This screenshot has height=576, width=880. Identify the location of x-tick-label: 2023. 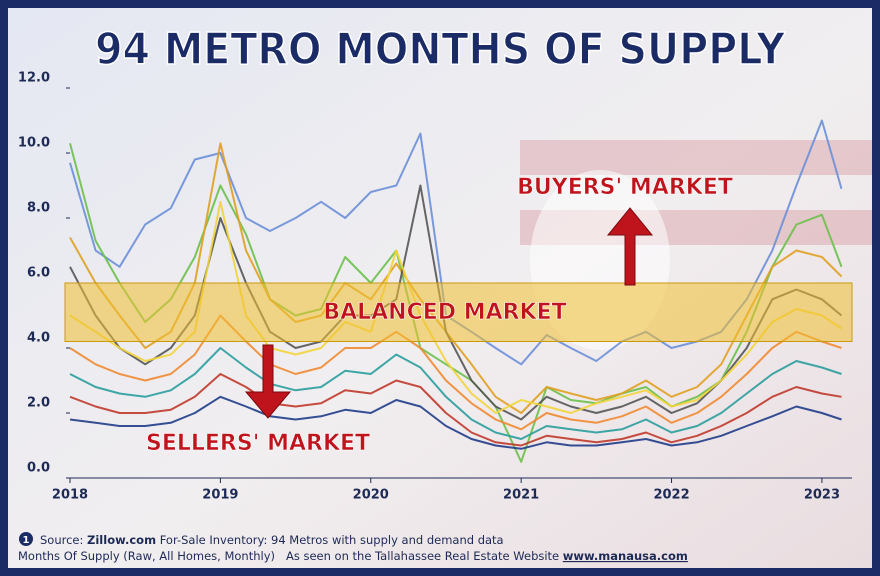
(822, 495).